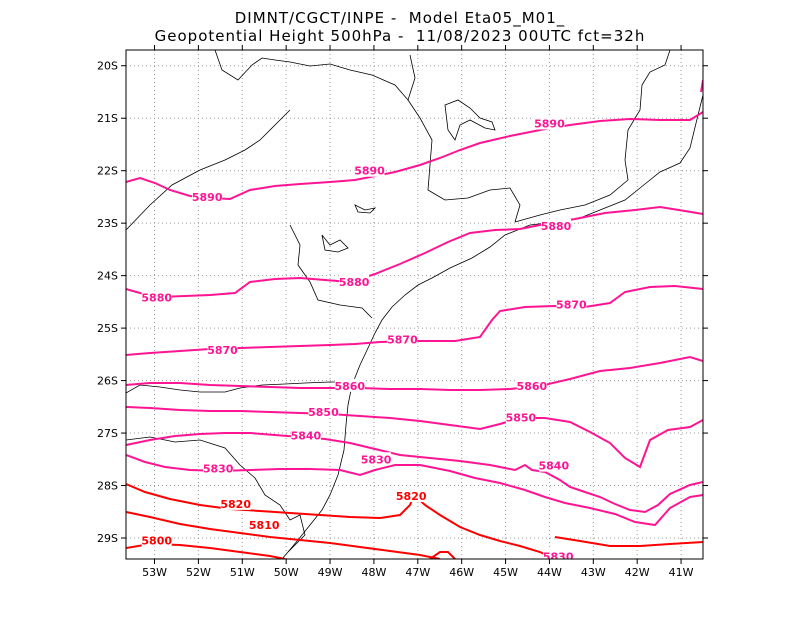 This screenshot has height=618, width=800. I want to click on state-border-rs, so click(216, 494).